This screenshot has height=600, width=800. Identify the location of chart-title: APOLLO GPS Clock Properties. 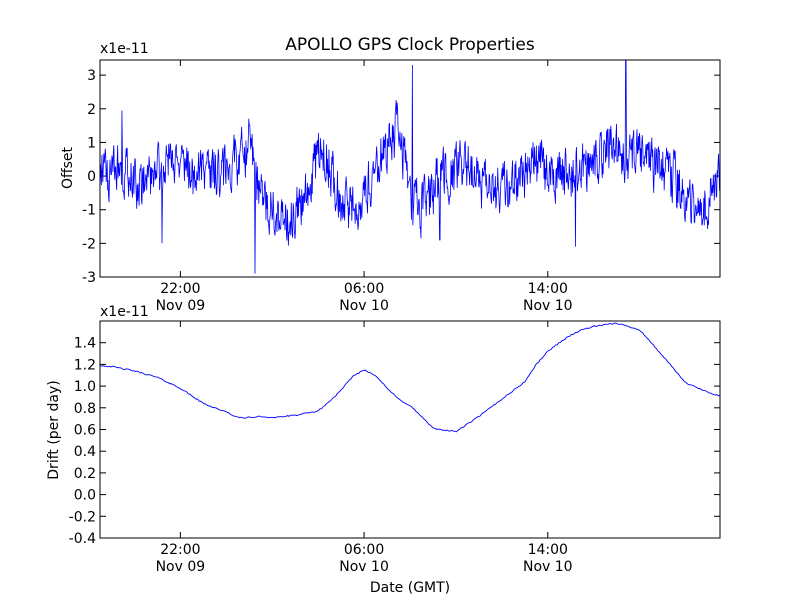
(410, 45).